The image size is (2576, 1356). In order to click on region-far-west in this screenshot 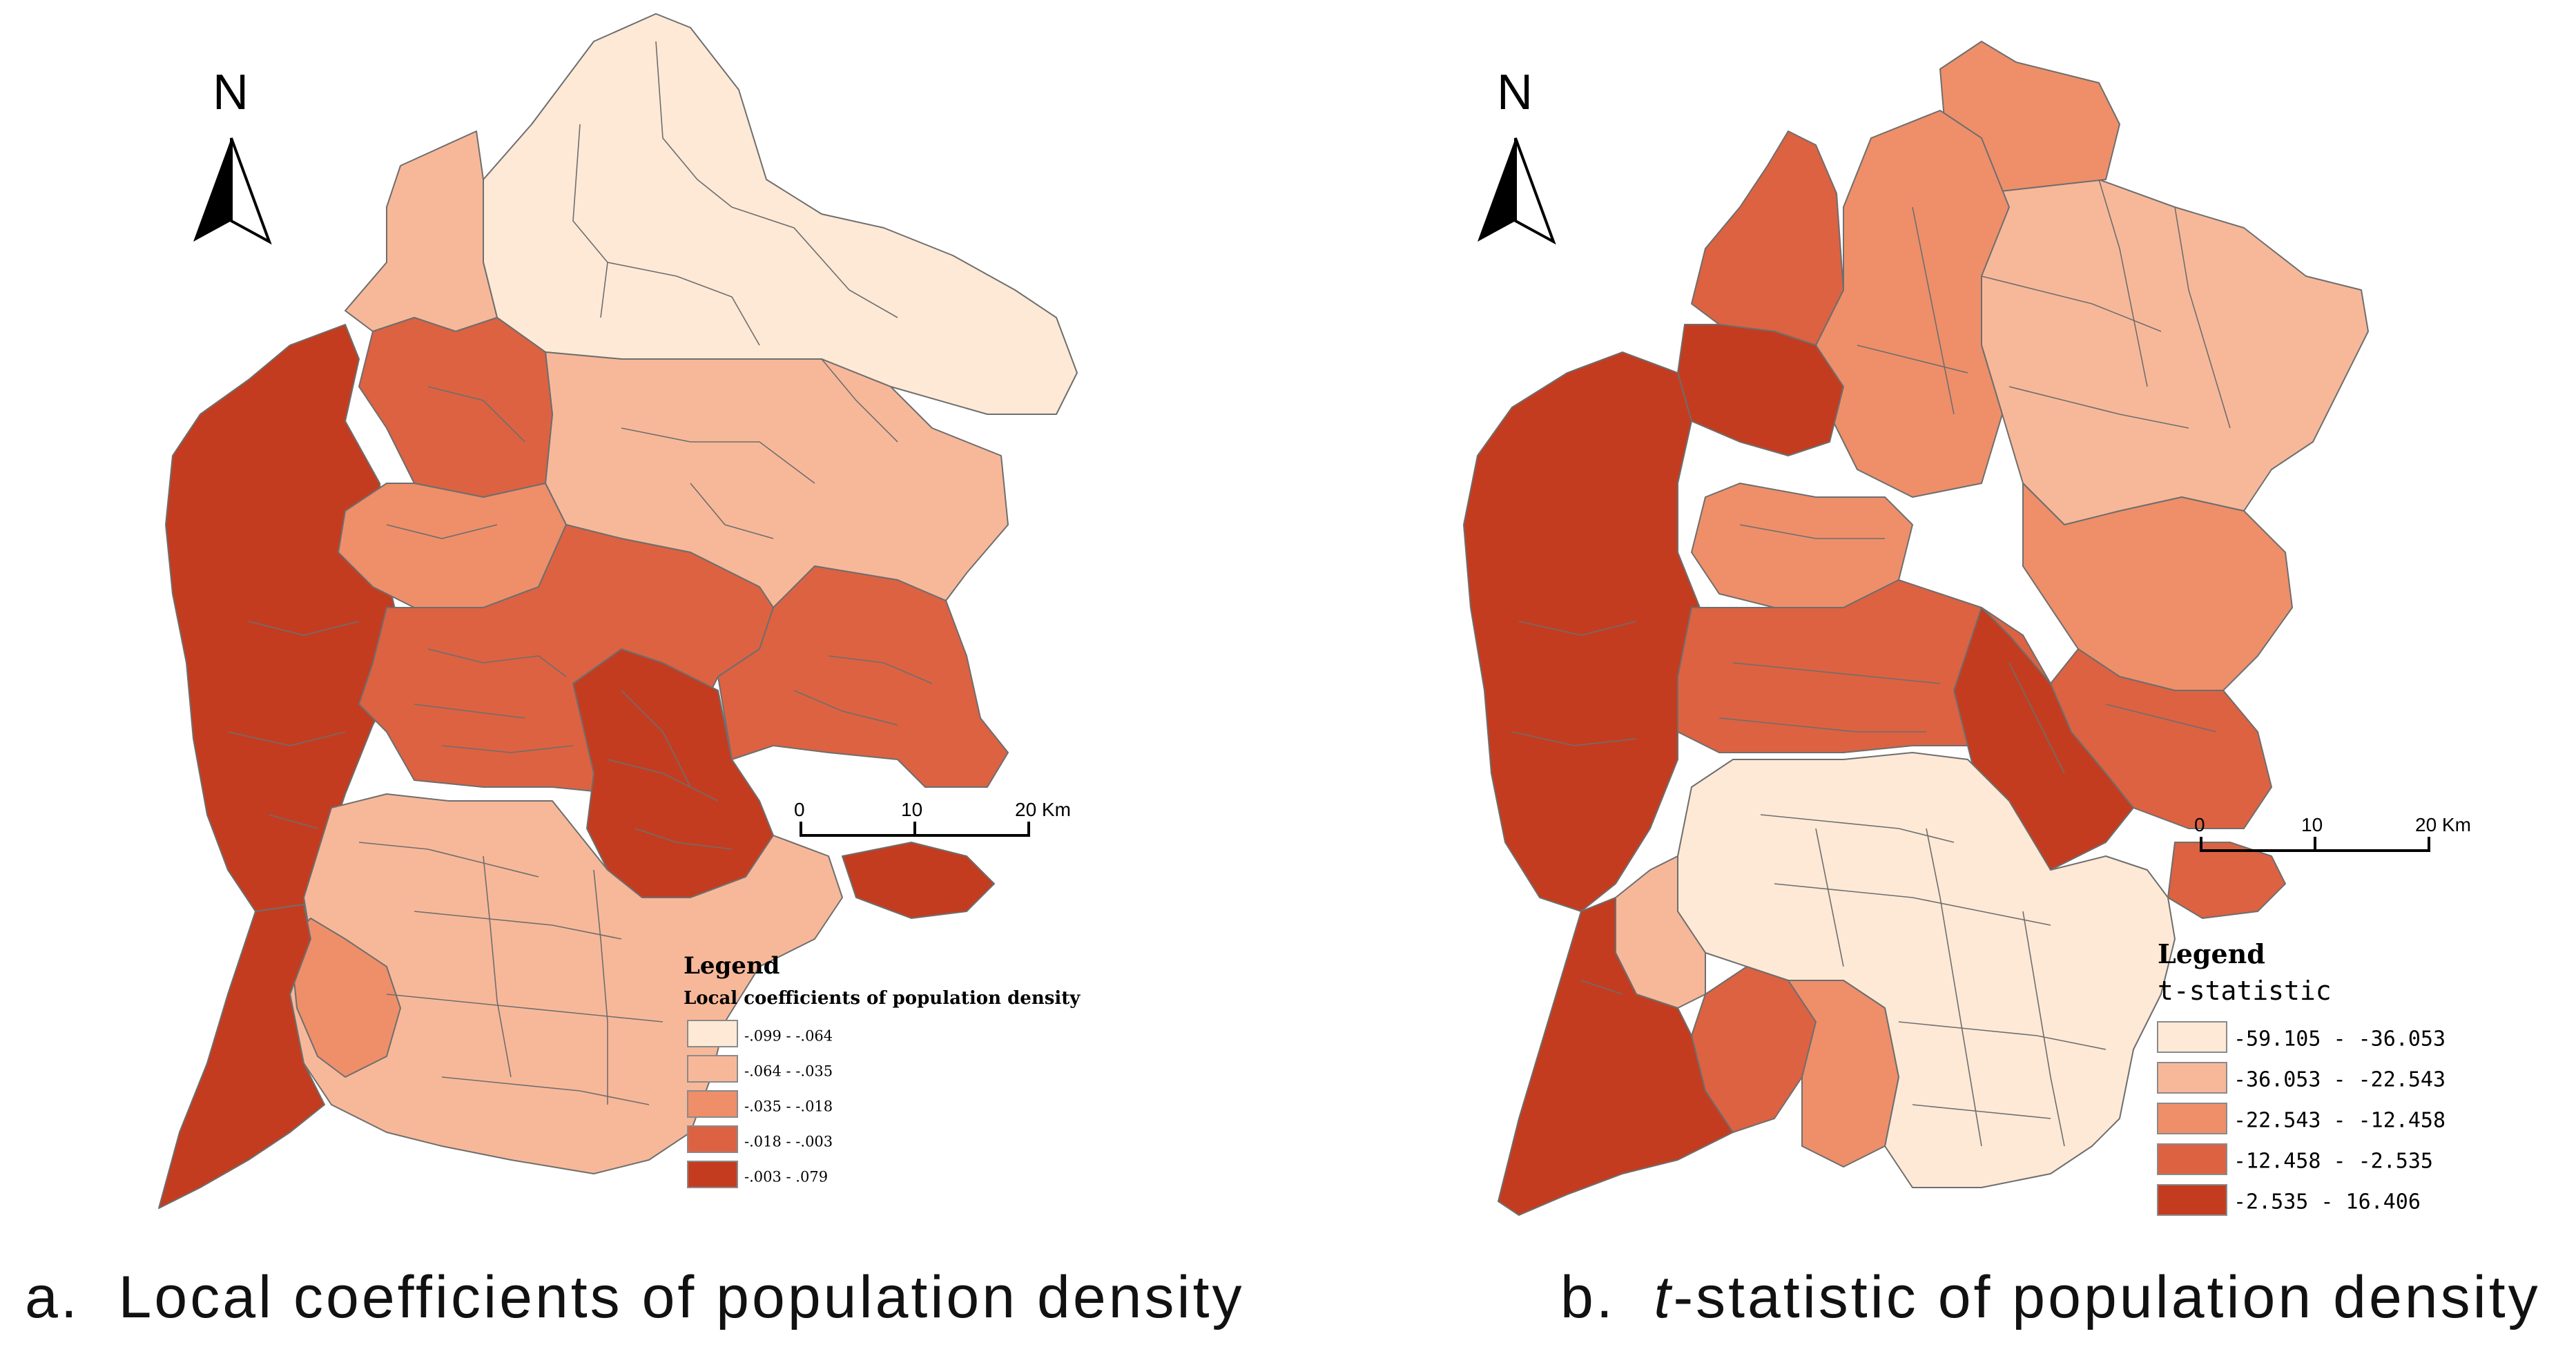, I will do `click(1584, 631)`.